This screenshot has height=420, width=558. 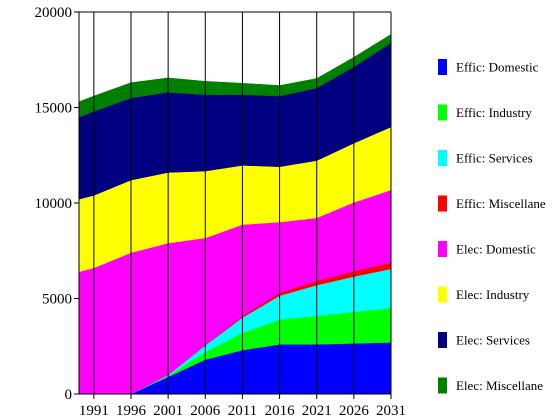 I want to click on x-axis-ticks: 1991 1996 2001 2006 2011 2016 2021 2026 2031, so click(x=242, y=406).